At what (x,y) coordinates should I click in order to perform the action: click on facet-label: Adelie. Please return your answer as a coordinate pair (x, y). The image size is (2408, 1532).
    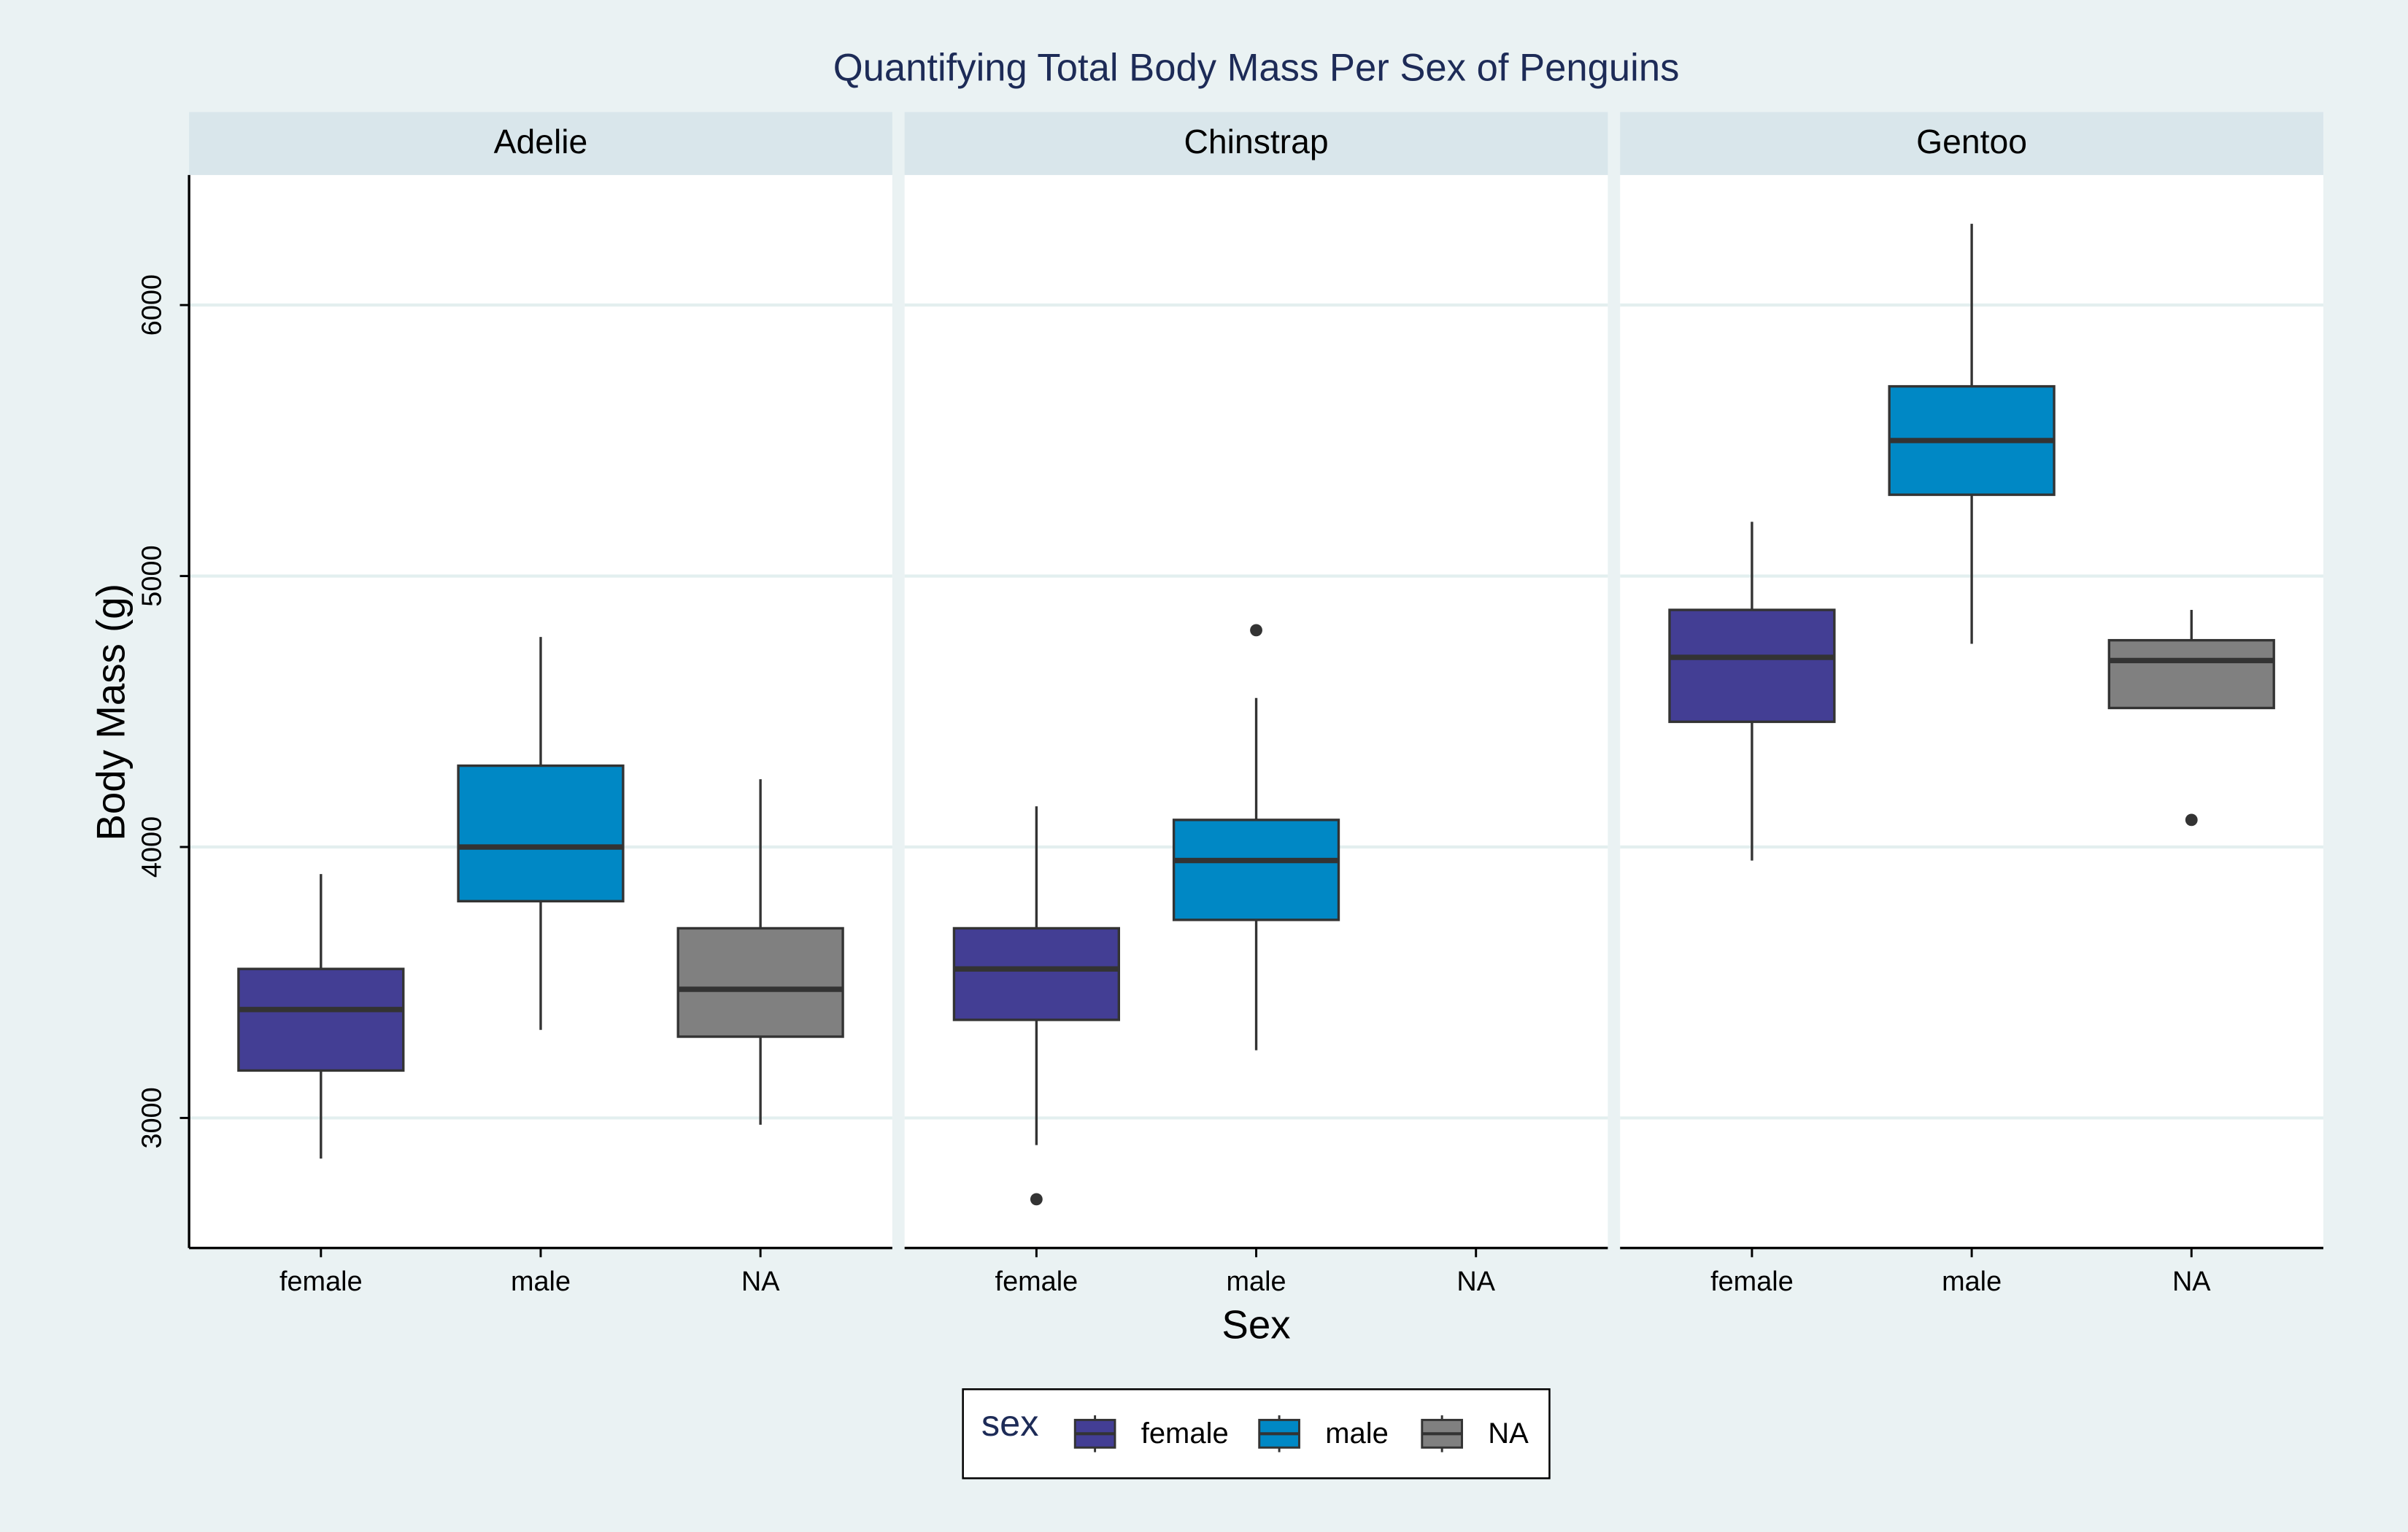
    Looking at the image, I should click on (541, 142).